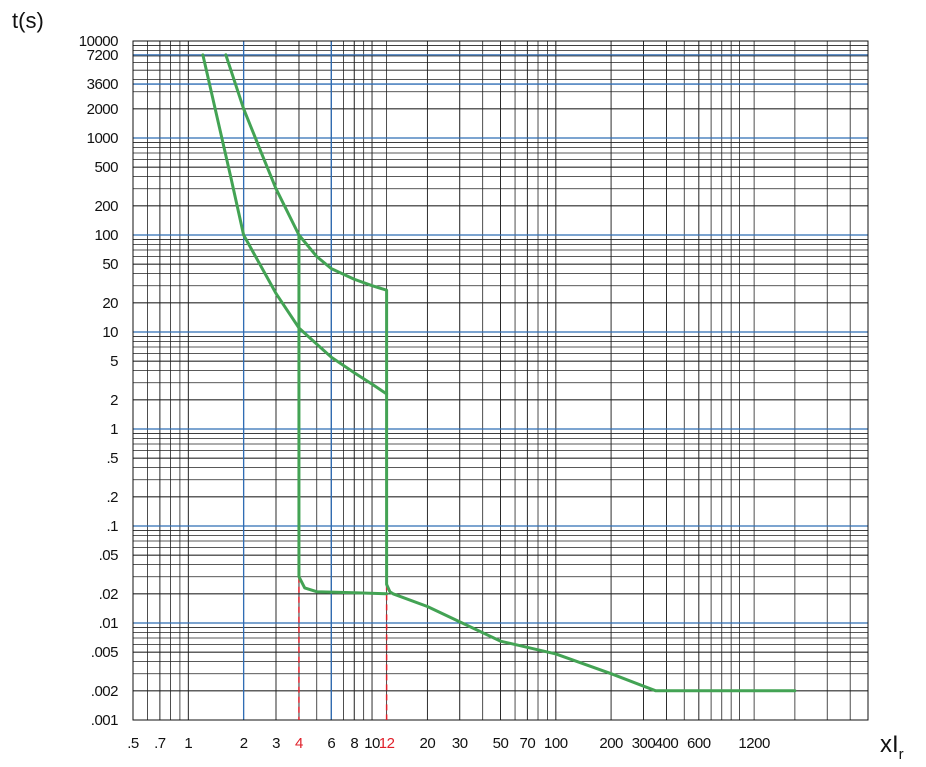 The width and height of the screenshot is (926, 767). What do you see at coordinates (106, 235) in the screenshot?
I see `y-tick-label: 100` at bounding box center [106, 235].